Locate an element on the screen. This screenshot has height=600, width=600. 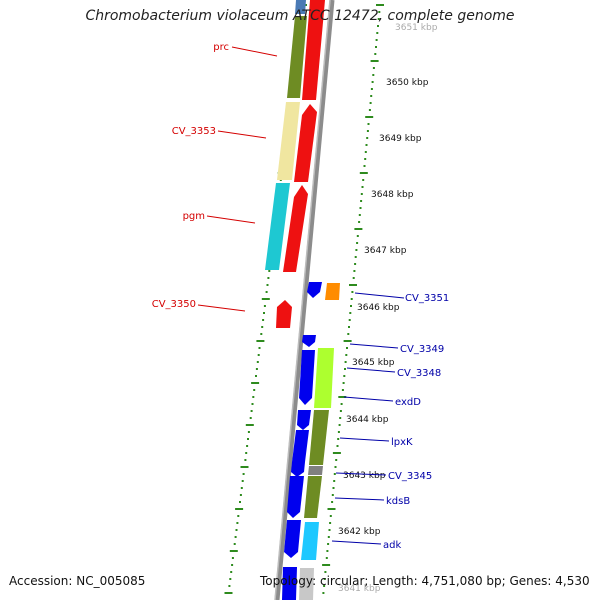
gene-block-bottom-gray is located at coordinates (306, 584).